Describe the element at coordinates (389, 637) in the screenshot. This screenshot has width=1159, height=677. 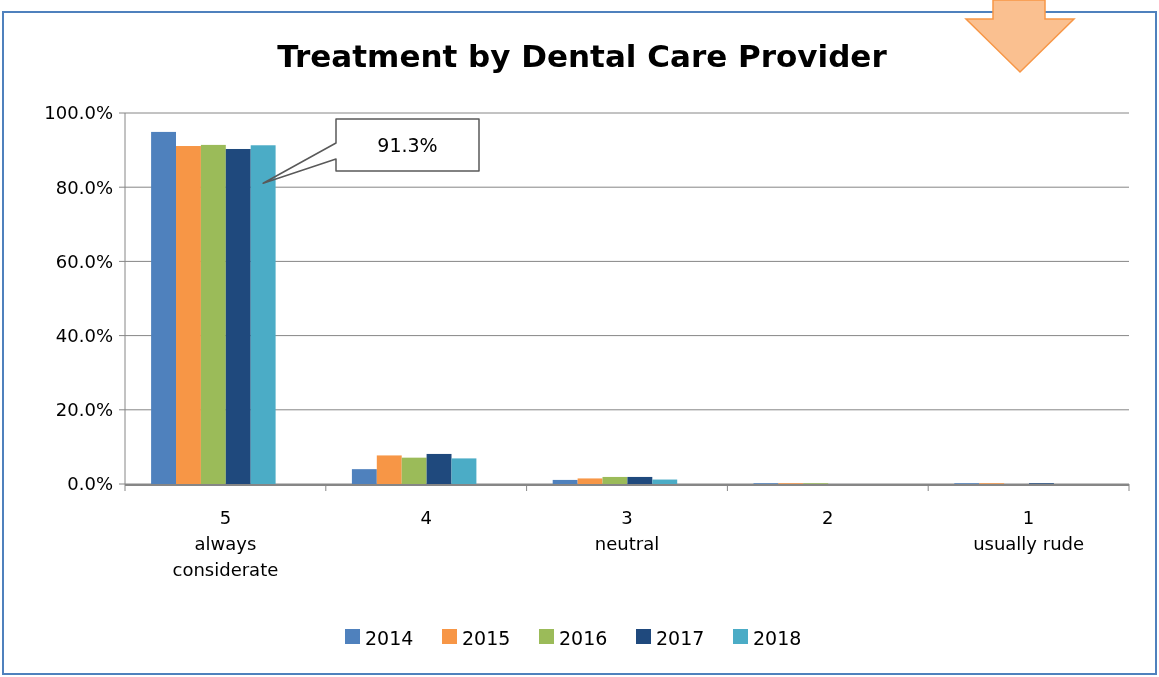
I see `legend-label: 2014` at that location.